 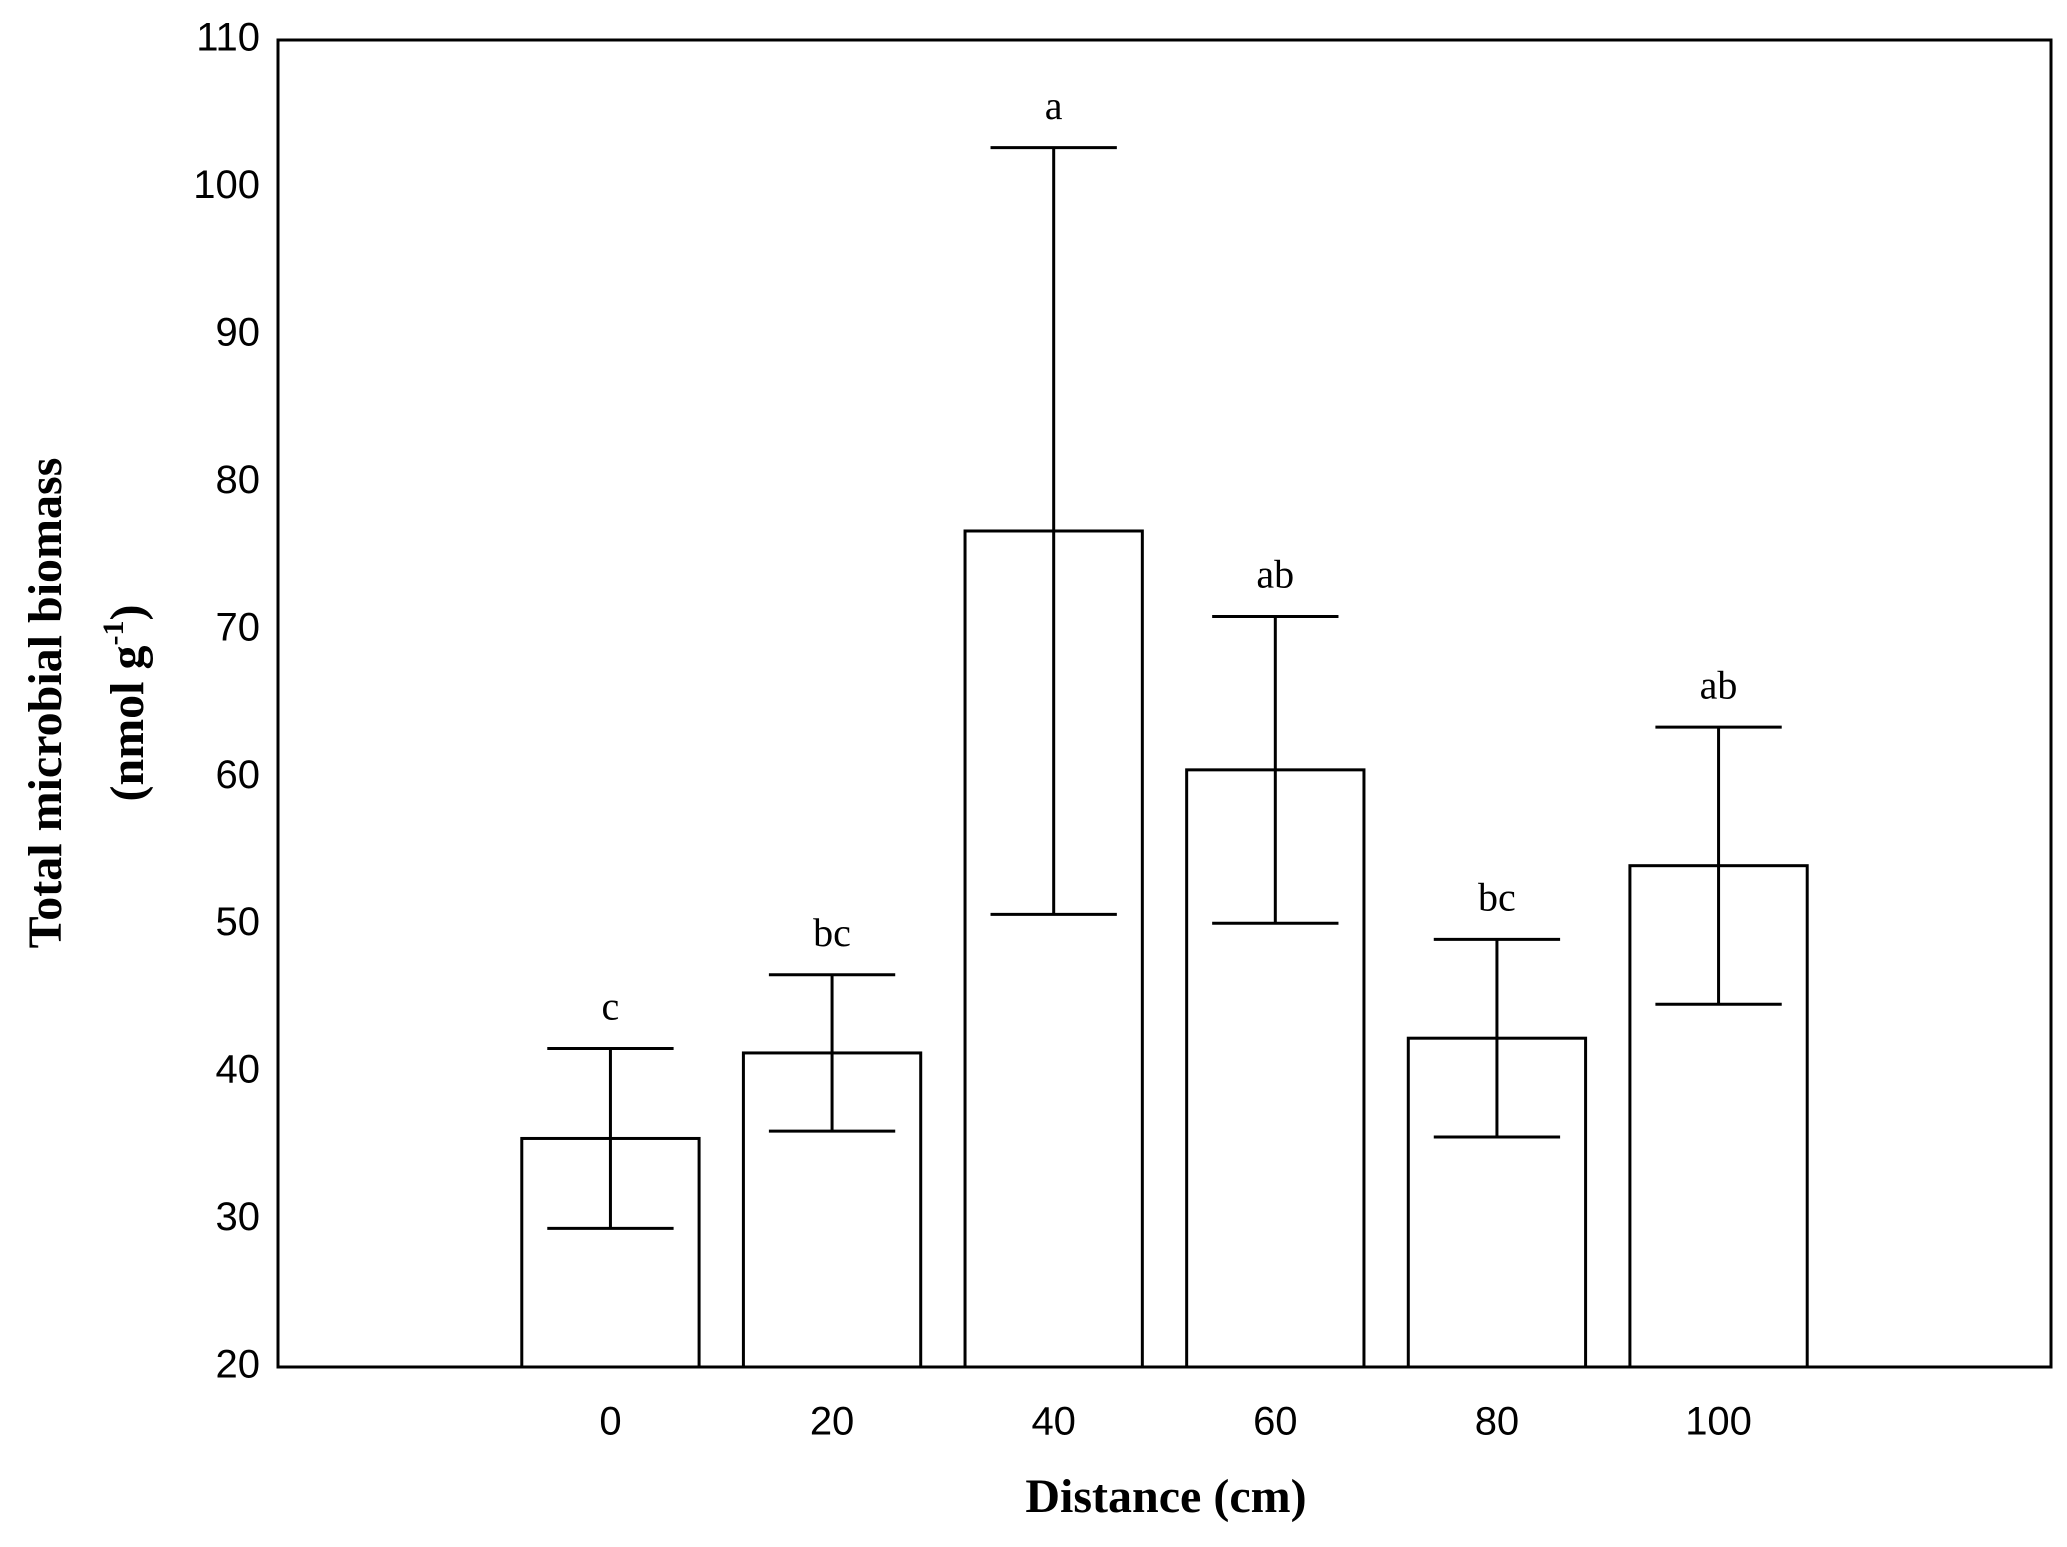 What do you see at coordinates (238, 775) in the screenshot?
I see `y-tick-label: 60` at bounding box center [238, 775].